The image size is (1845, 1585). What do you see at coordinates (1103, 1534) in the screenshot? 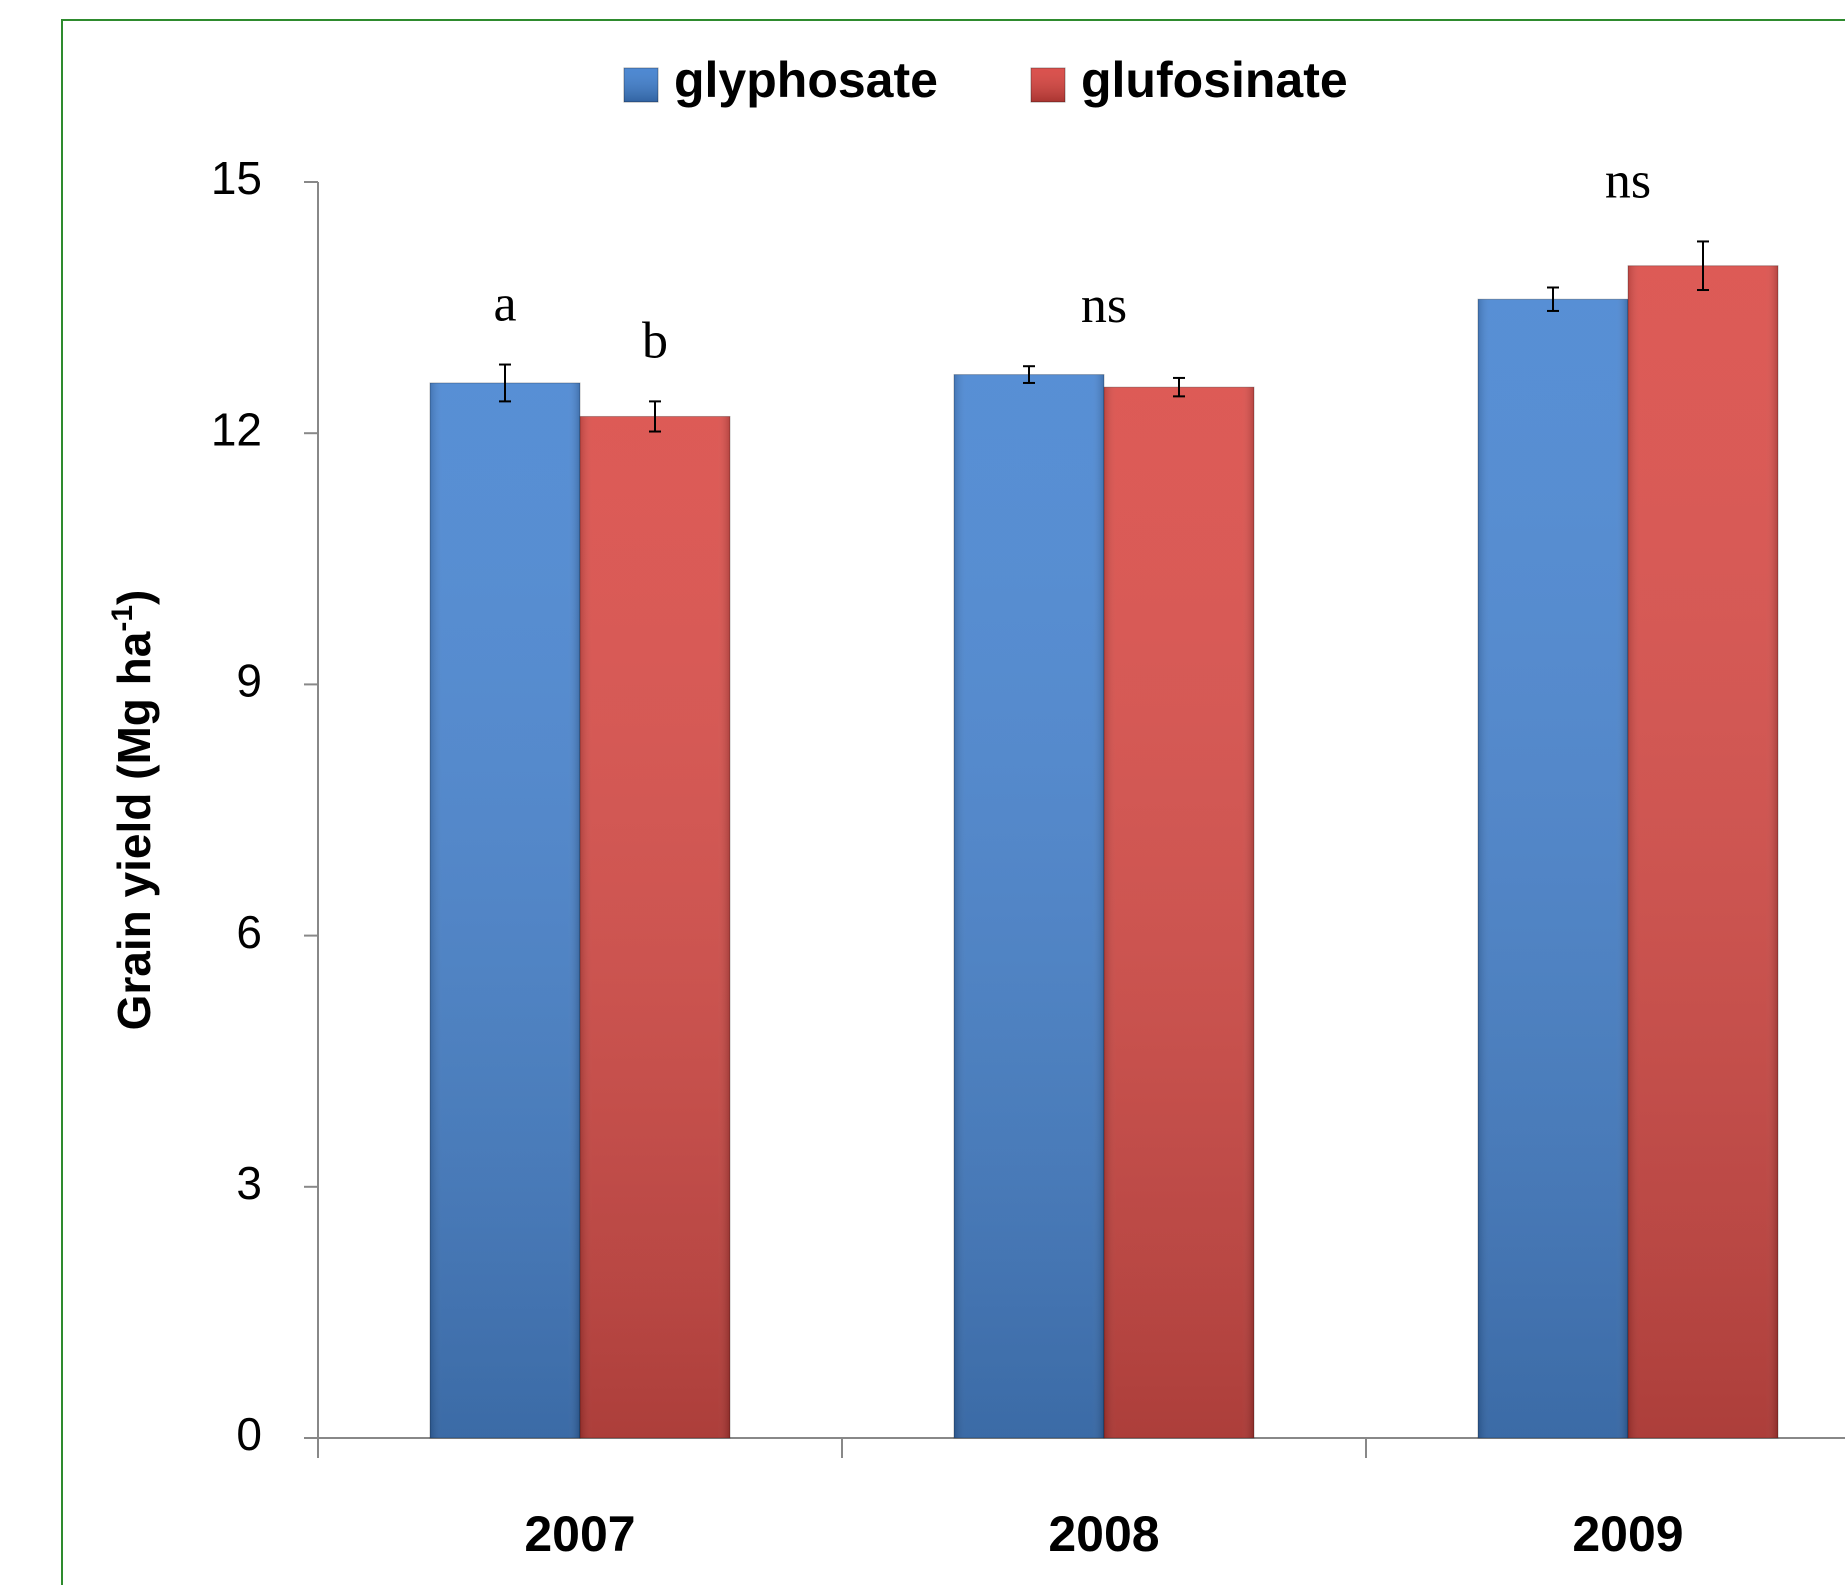
I see `x-tick-label: 2008` at bounding box center [1103, 1534].